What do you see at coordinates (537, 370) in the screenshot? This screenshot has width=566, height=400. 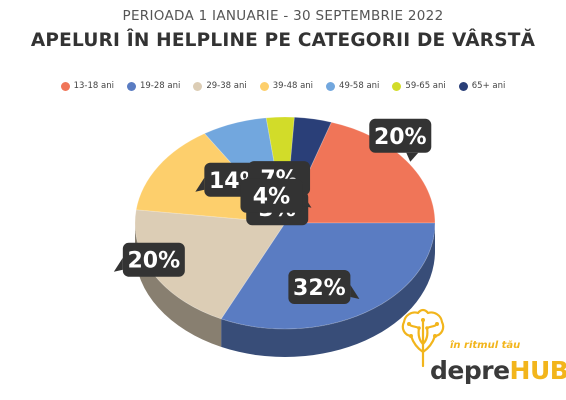 I see `logo-word-hub: HUB` at bounding box center [537, 370].